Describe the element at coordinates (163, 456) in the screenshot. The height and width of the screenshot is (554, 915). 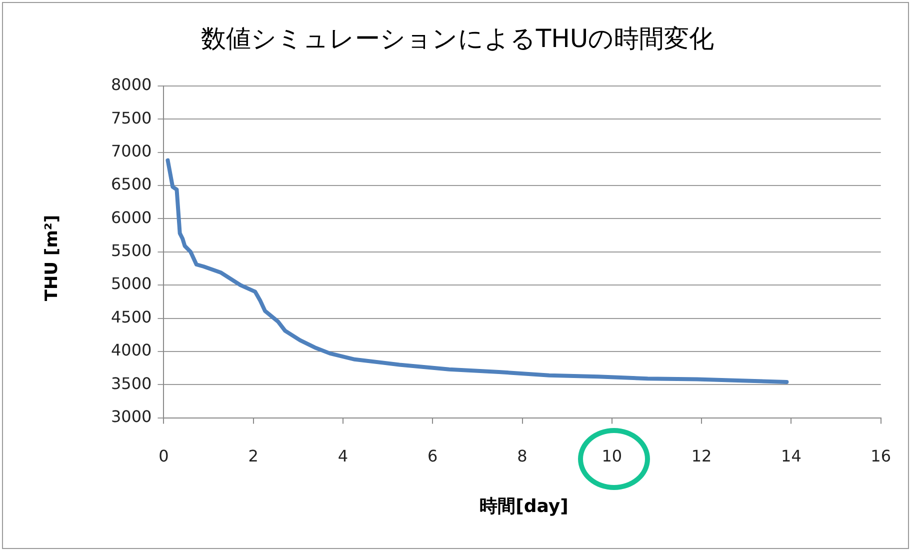
I see `x-tick-label: 0` at that location.